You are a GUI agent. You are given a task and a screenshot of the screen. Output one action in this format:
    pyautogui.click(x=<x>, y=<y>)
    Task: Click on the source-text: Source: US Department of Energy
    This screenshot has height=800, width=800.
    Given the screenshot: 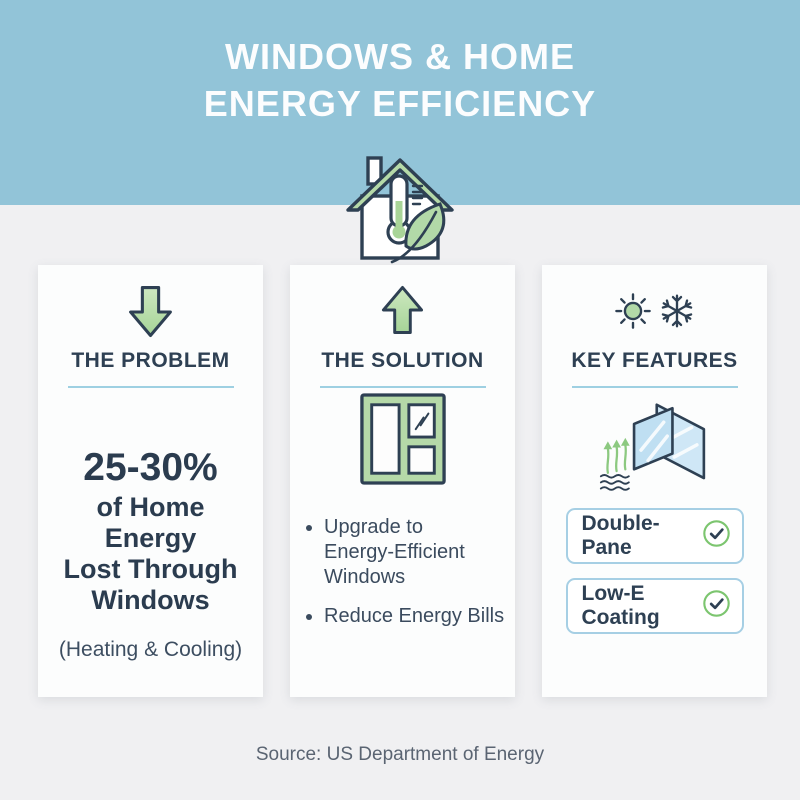 What is the action you would take?
    pyautogui.click(x=400, y=754)
    